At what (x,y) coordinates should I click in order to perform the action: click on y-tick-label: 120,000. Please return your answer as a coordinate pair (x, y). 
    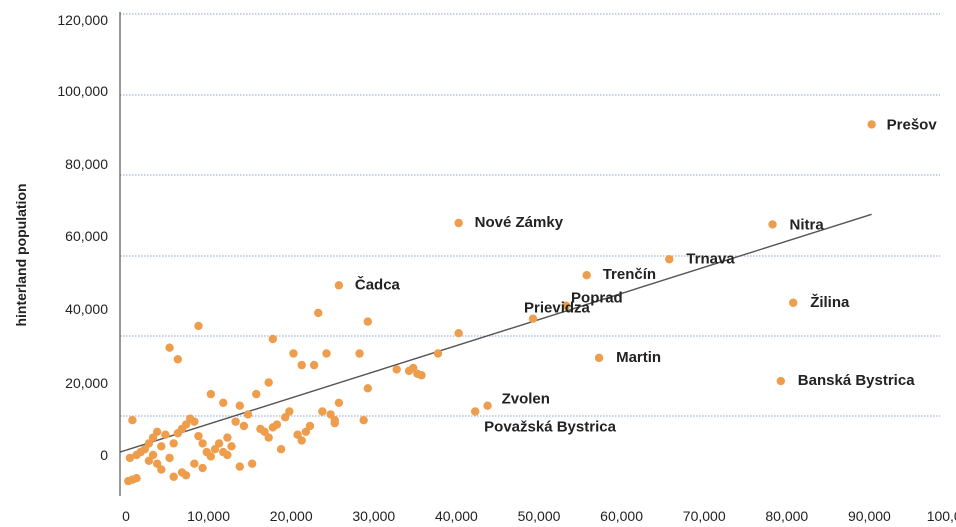
    Looking at the image, I should click on (82, 20).